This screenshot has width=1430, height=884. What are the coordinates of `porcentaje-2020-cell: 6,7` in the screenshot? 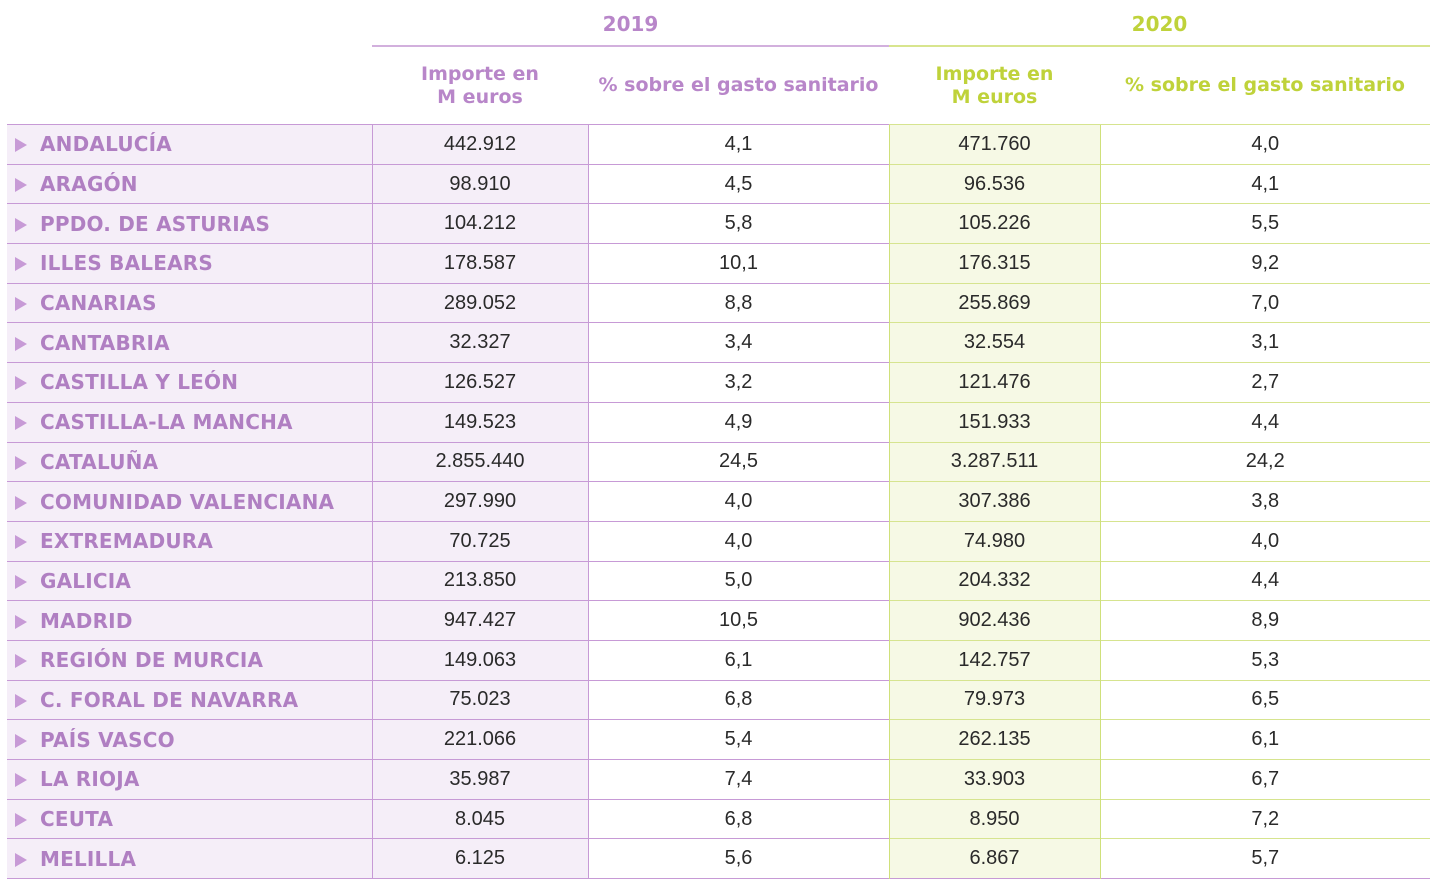 It's located at (1264, 779).